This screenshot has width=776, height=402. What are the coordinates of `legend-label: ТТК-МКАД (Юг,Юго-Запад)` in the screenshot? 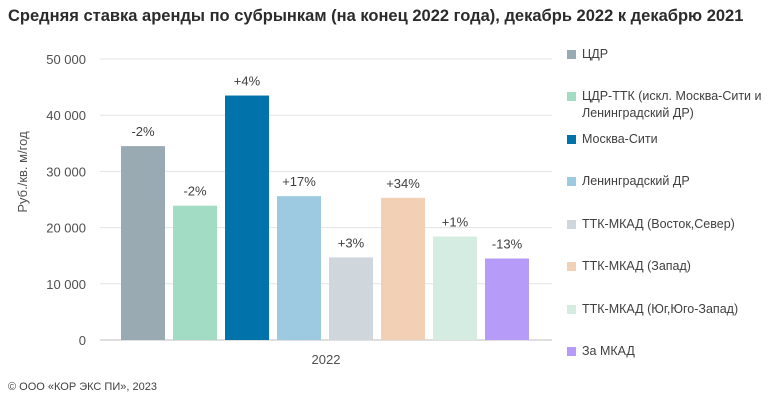 It's located at (660, 309).